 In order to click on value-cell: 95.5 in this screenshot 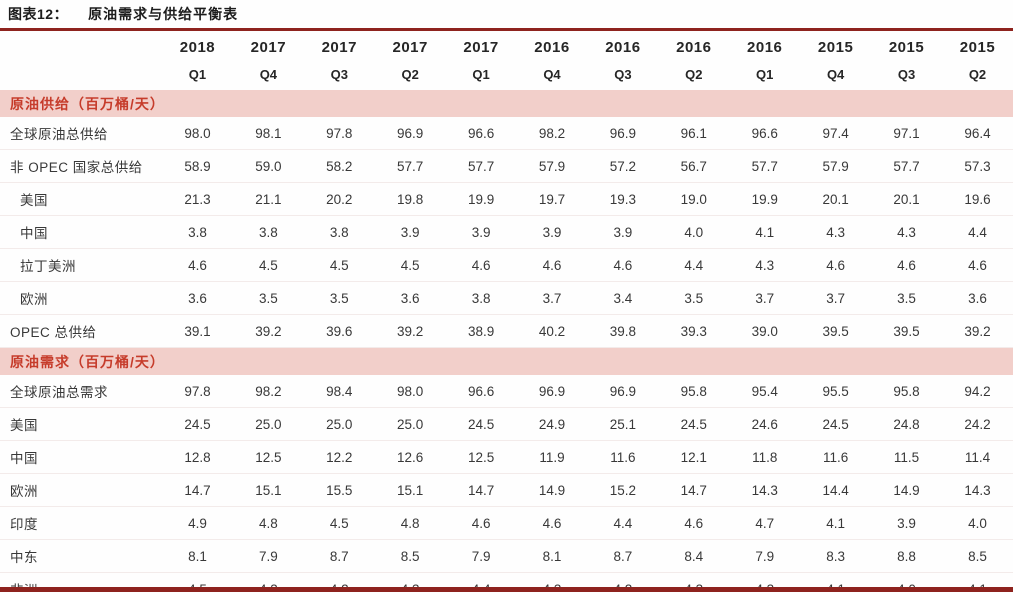, I will do `click(836, 391)`.